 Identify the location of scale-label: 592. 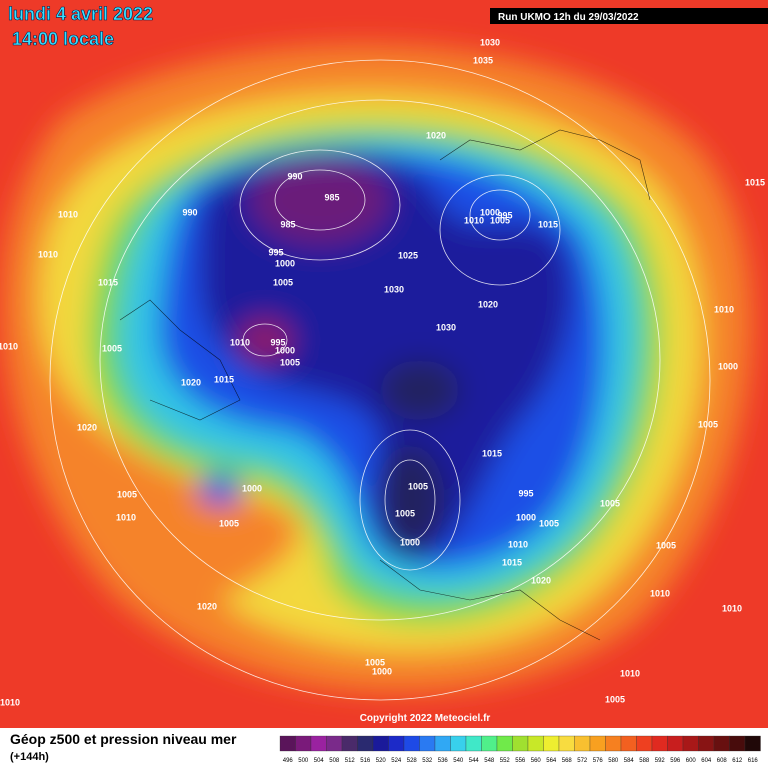
(660, 761).